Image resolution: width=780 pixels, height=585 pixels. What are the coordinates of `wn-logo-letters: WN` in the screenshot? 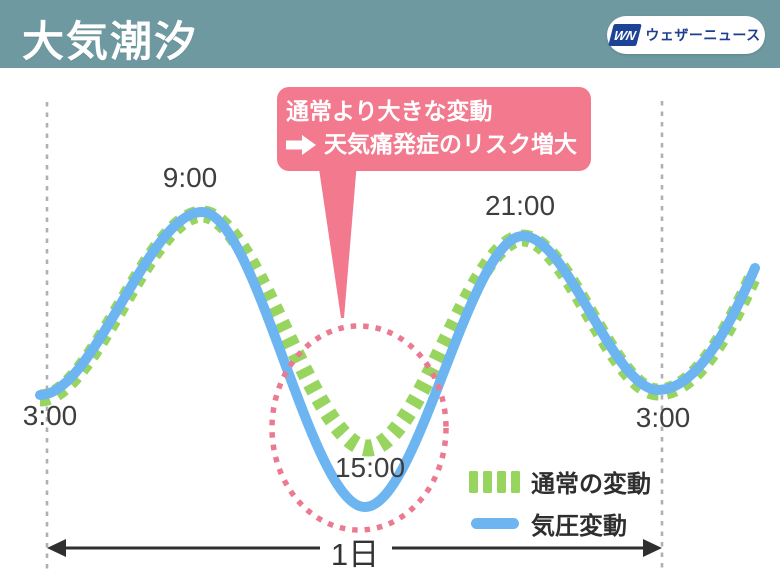 It's located at (625, 35).